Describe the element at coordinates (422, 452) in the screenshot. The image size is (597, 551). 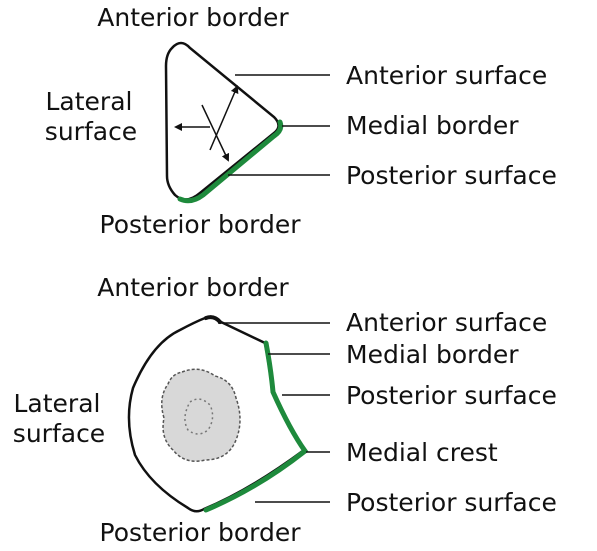
I see `bottom-medial-crest-label: Medial crest` at that location.